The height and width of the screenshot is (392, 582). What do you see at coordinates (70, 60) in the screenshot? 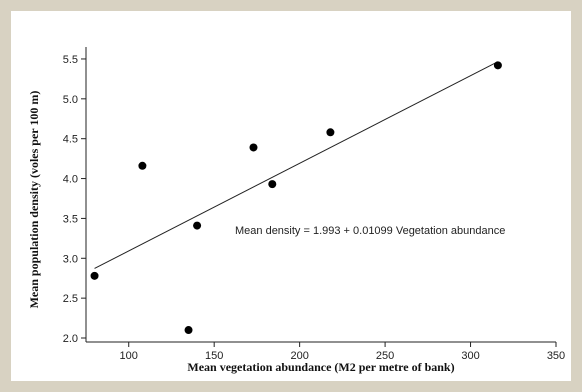
I see `y-tick-label: 5.5` at bounding box center [70, 60].